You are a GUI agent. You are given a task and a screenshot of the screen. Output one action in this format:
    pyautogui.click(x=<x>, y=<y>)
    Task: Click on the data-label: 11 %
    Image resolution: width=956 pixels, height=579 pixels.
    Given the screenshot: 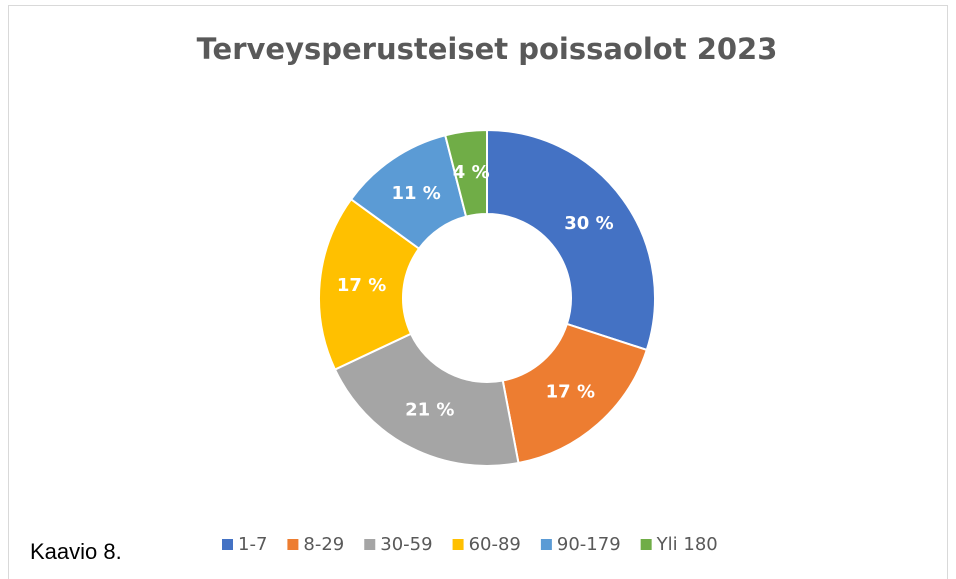 What is the action you would take?
    pyautogui.click(x=415, y=193)
    